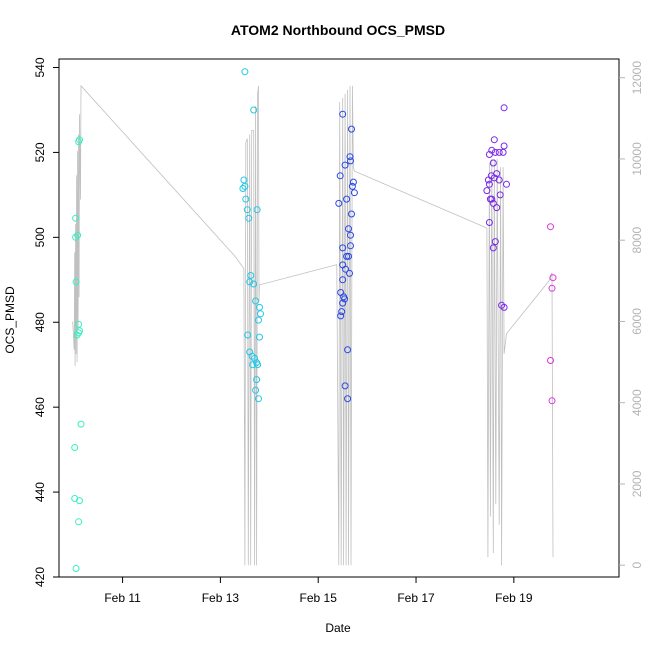 The image size is (650, 650). I want to click on y-tick-label: 480, so click(40, 322).